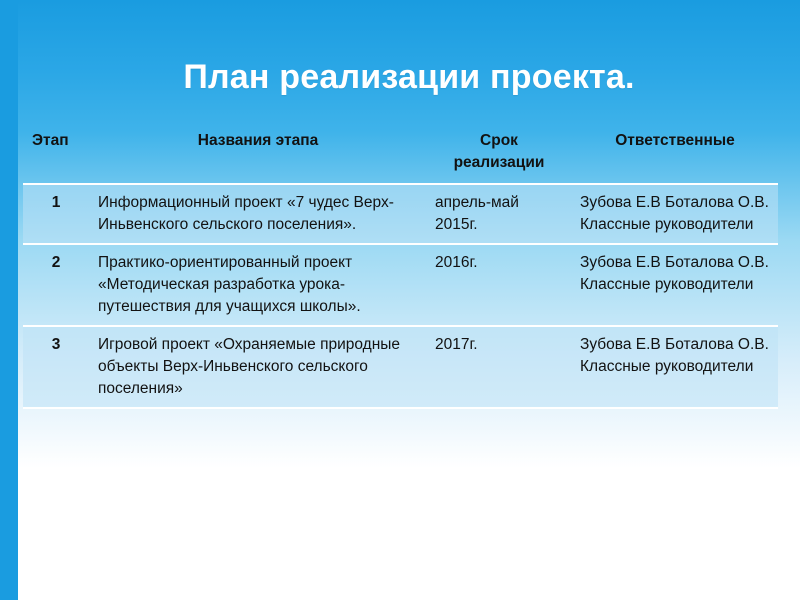  I want to click on column-header-term: Срок реализации, so click(498, 153).